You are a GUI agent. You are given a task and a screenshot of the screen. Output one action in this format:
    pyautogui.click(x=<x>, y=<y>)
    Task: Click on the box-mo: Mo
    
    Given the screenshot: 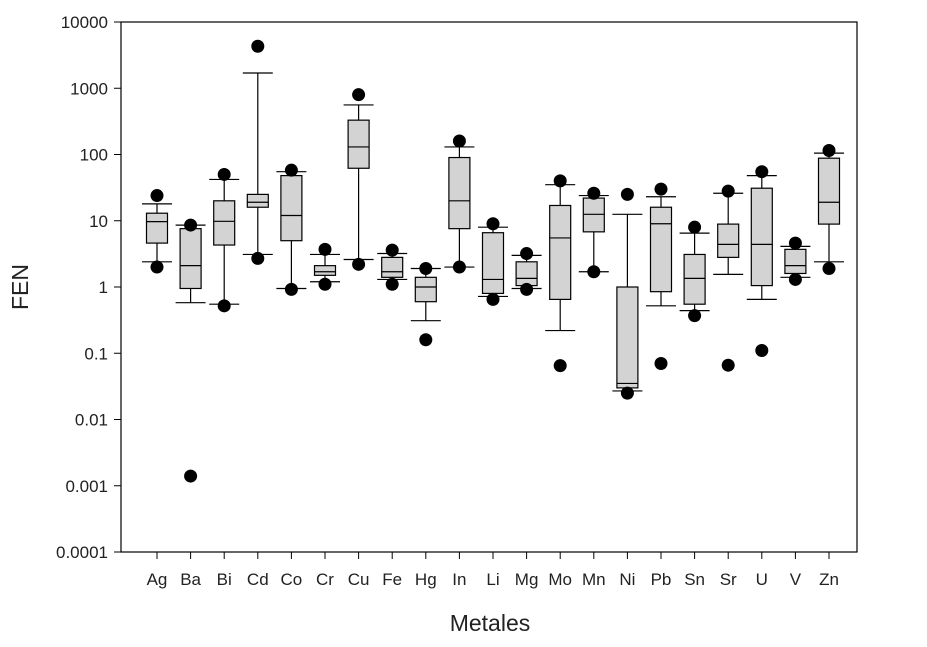 What is the action you would take?
    pyautogui.click(x=560, y=381)
    